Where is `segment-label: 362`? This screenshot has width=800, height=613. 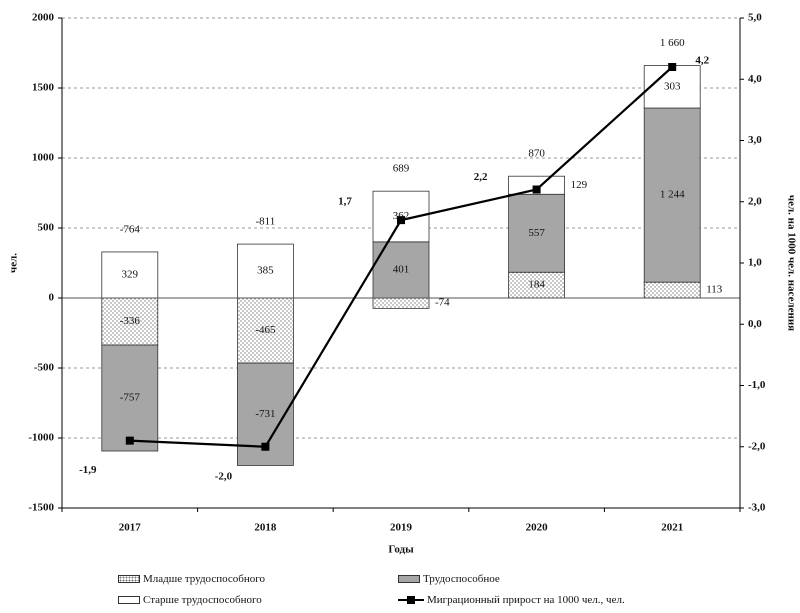 segment-label: 362 is located at coordinates (401, 216).